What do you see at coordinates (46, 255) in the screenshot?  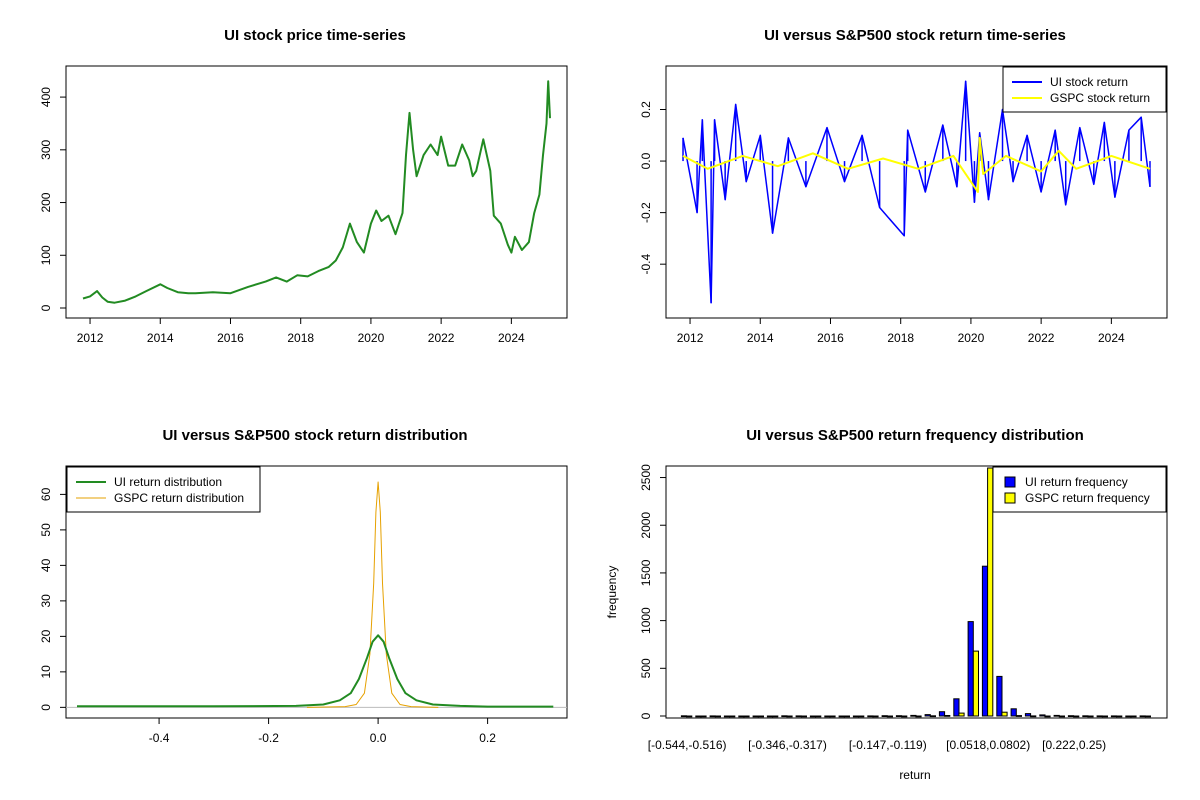 I see `y-tick-label: 100` at bounding box center [46, 255].